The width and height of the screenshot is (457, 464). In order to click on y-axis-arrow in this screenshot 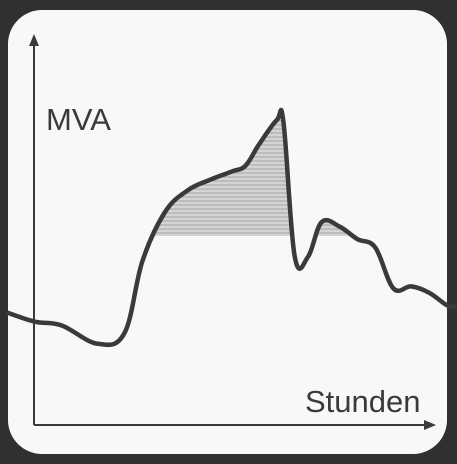, I will do `click(34, 40)`.